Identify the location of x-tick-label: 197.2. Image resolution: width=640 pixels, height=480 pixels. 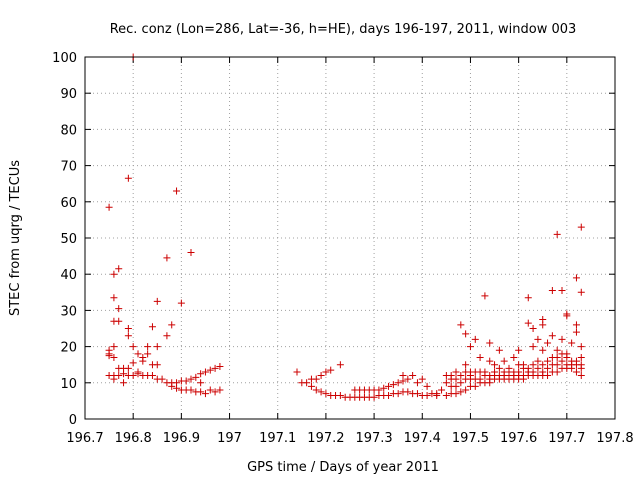
(325, 438).